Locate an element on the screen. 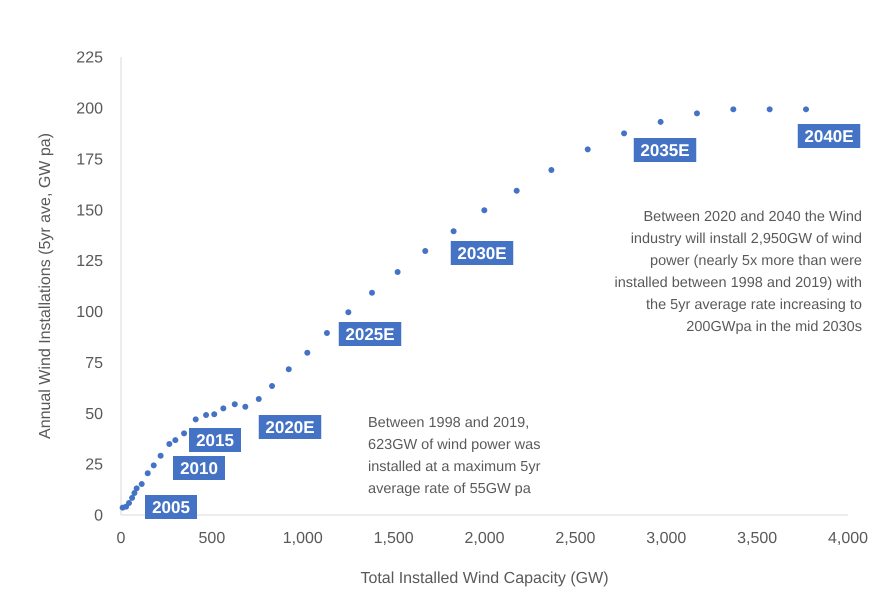 The image size is (873, 599). x-tick-label: 1,500 is located at coordinates (394, 538).